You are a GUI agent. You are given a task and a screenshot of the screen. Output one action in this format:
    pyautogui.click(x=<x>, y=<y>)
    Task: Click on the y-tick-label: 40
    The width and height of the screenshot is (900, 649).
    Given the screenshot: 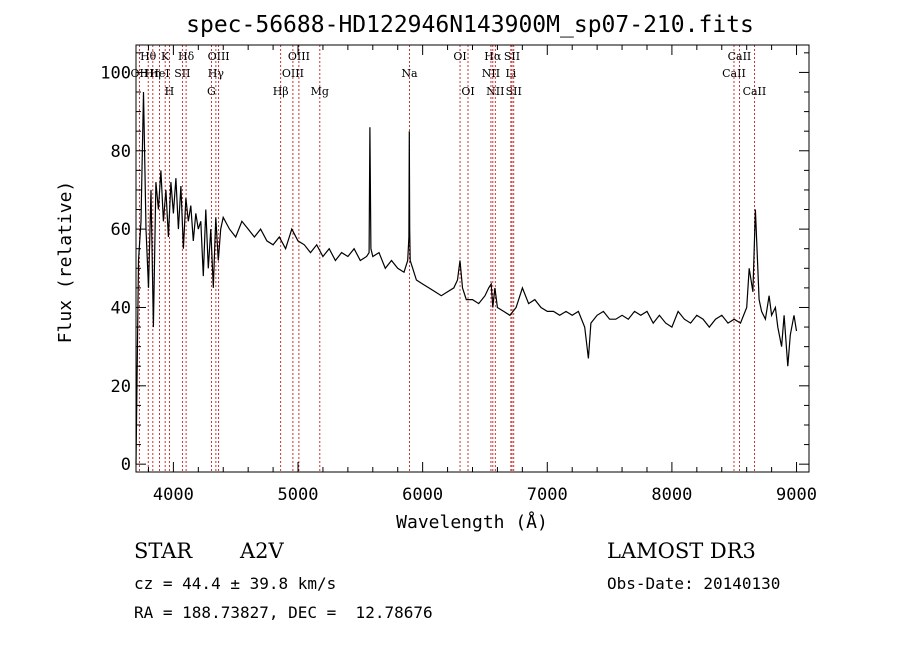 What is the action you would take?
    pyautogui.click(x=121, y=308)
    